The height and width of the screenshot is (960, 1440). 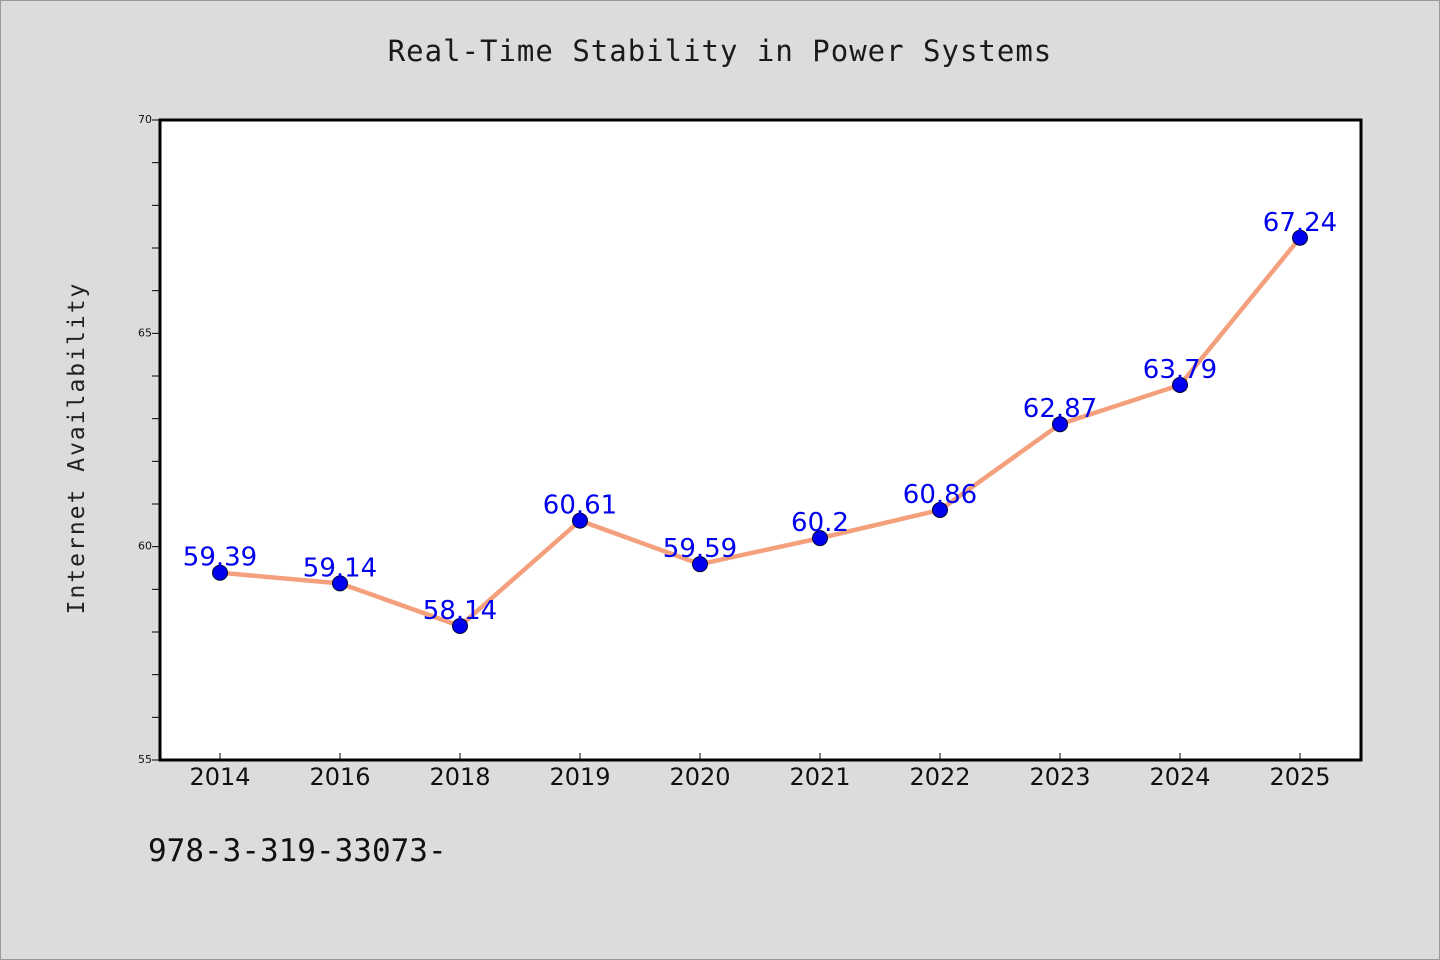 I want to click on data-label: 60.86, so click(x=940, y=495).